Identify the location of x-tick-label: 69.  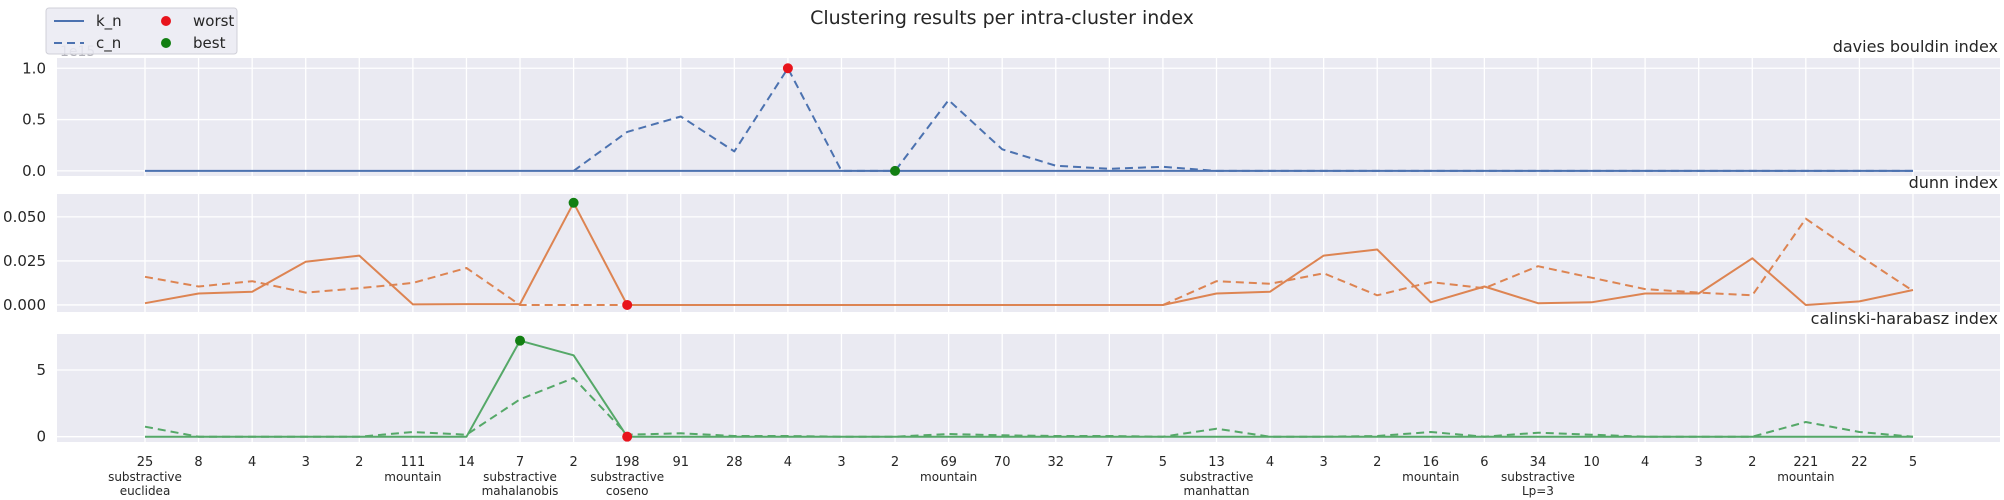
(948, 462).